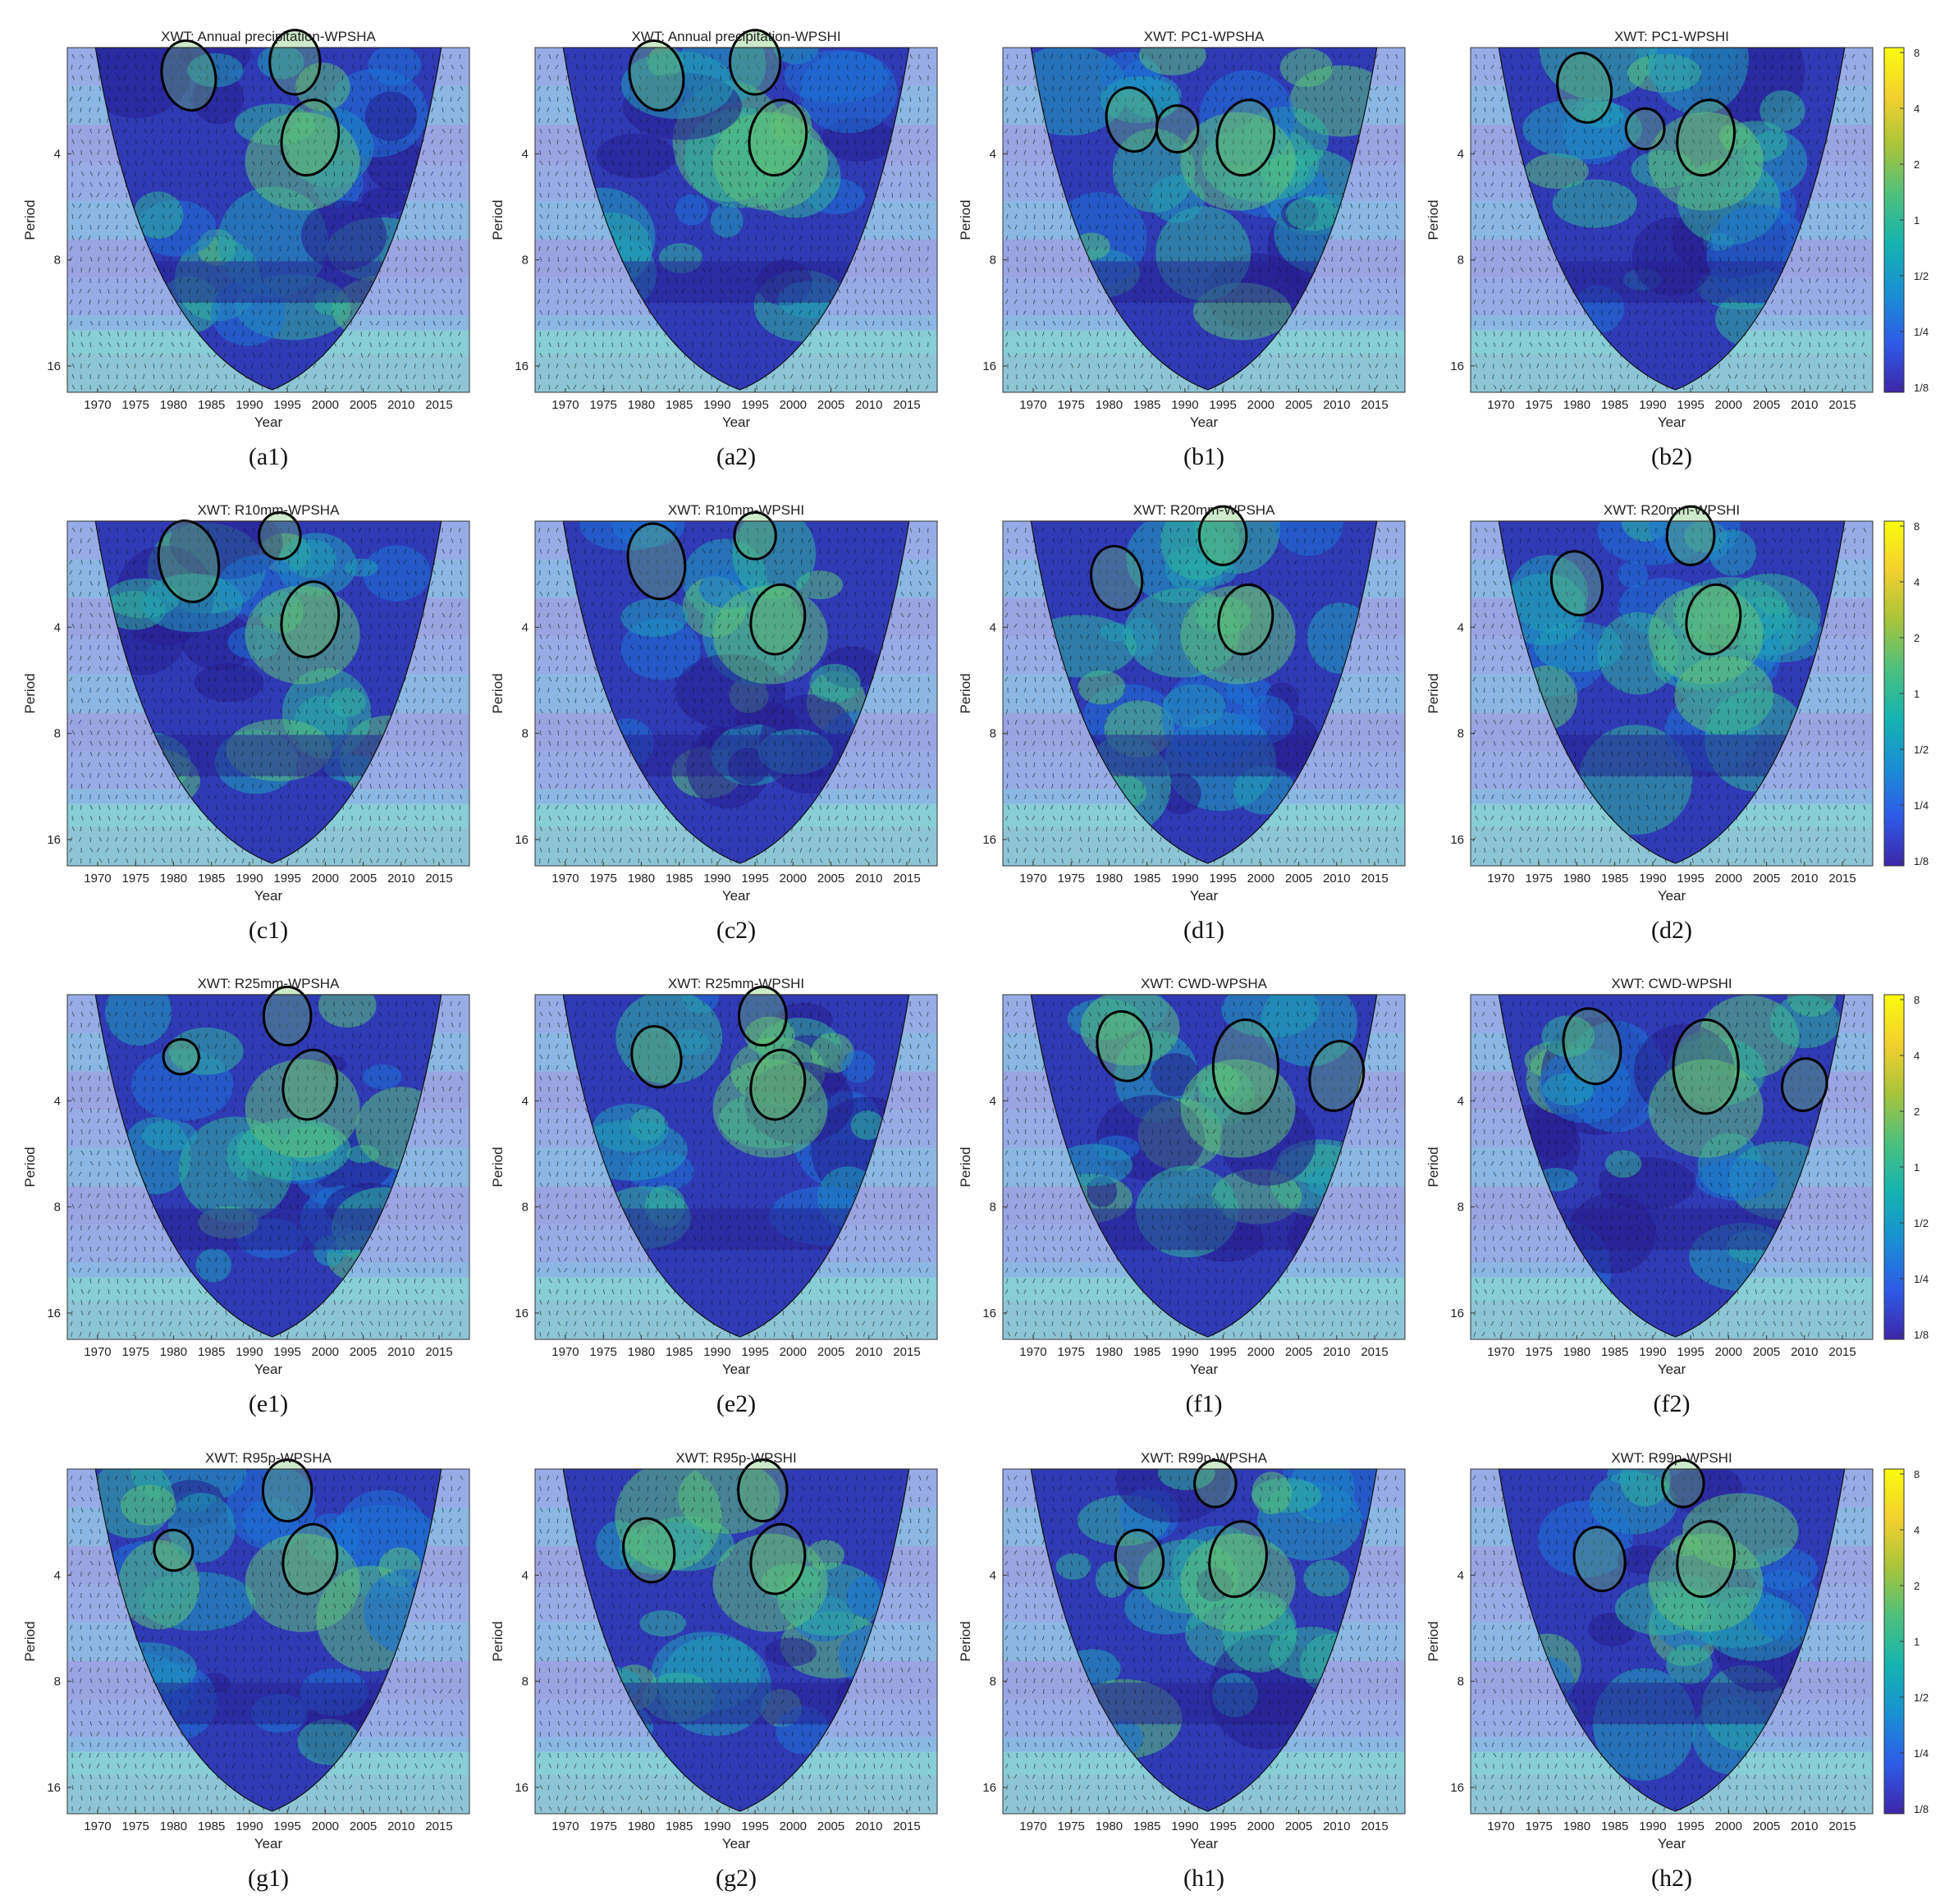 The width and height of the screenshot is (1954, 1904). What do you see at coordinates (1204, 422) in the screenshot?
I see `x-axis-label: Year` at bounding box center [1204, 422].